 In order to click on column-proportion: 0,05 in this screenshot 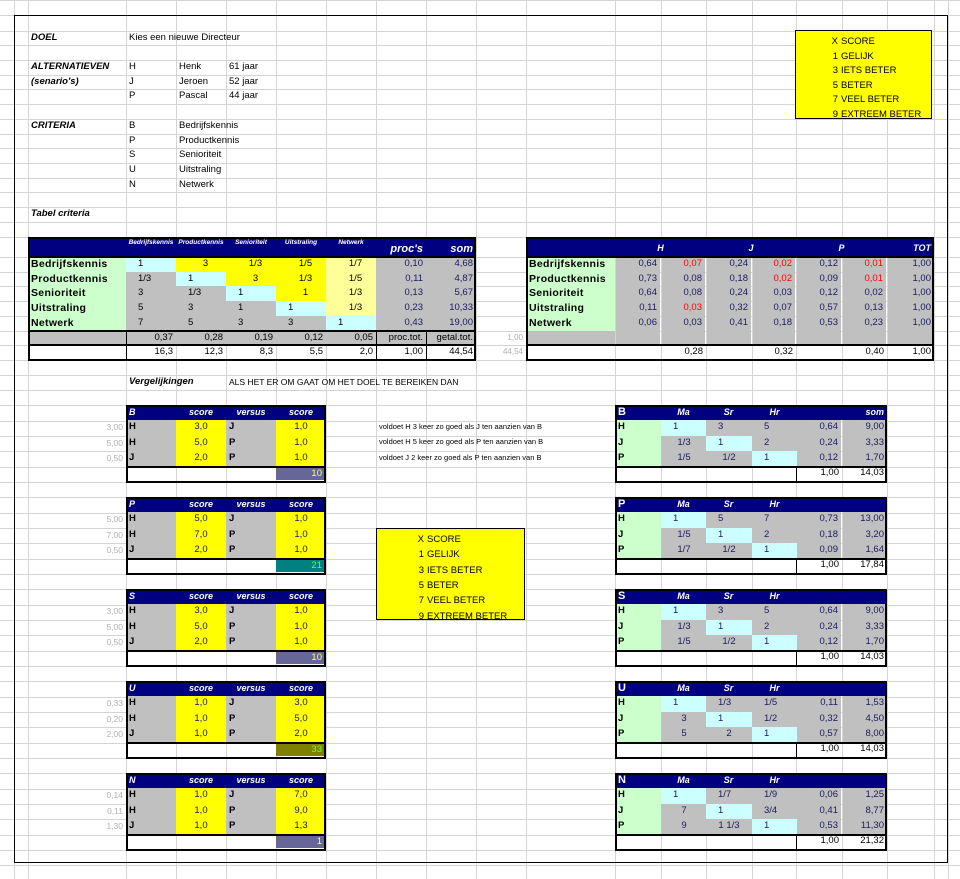, I will do `click(351, 338)`.